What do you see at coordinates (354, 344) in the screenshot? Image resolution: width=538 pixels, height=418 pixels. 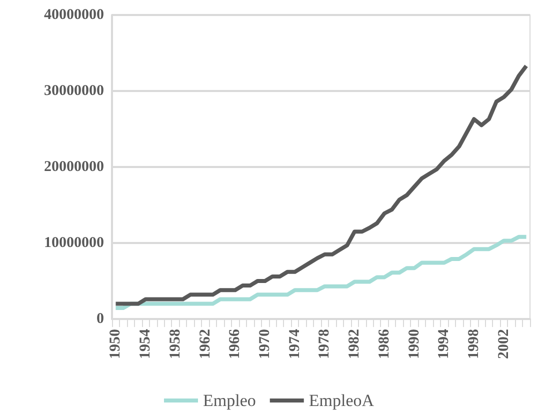 I see `x-tick-label: 1982` at bounding box center [354, 344].